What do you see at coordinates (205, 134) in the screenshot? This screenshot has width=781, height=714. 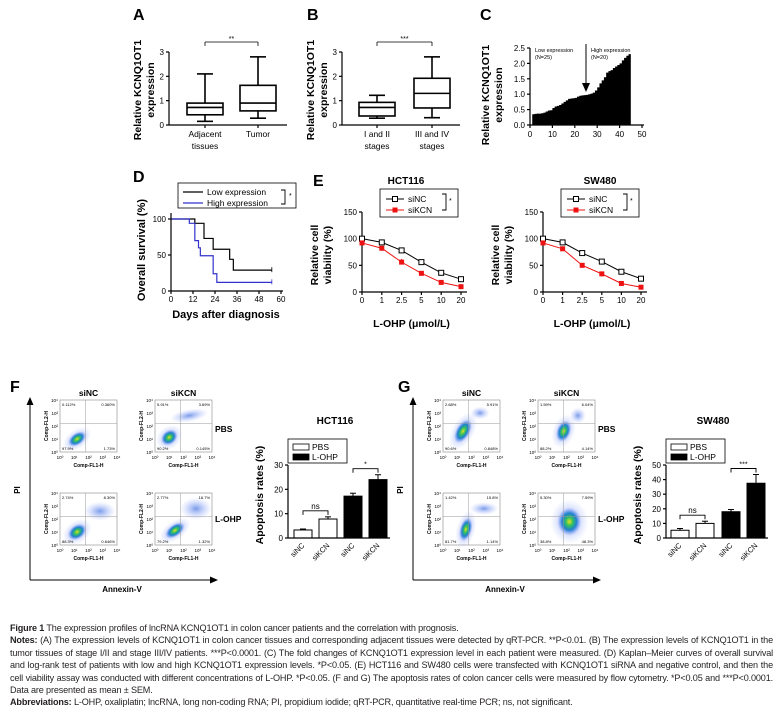 I see `x-tick-label: Adjacent` at bounding box center [205, 134].